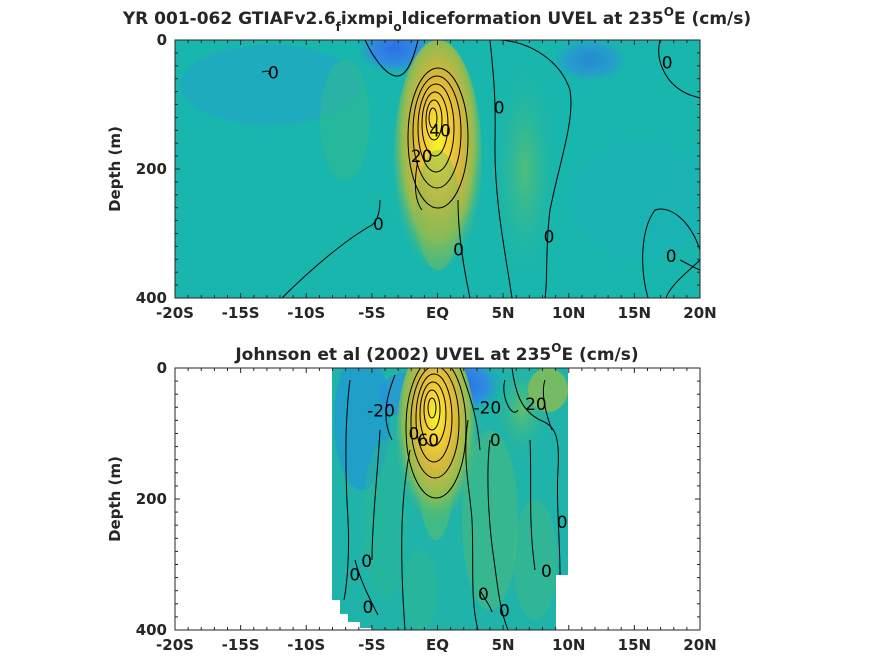 This screenshot has width=875, height=656. Describe the element at coordinates (115, 499) in the screenshot. I see `bottom-y-axis-label: Depth (m)` at that location.